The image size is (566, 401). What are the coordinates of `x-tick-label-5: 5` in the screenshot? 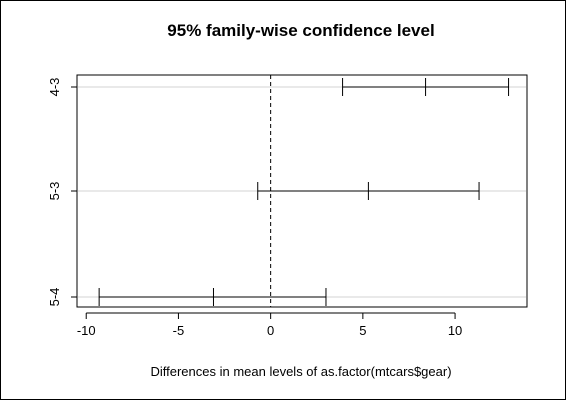 It's located at (362, 330).